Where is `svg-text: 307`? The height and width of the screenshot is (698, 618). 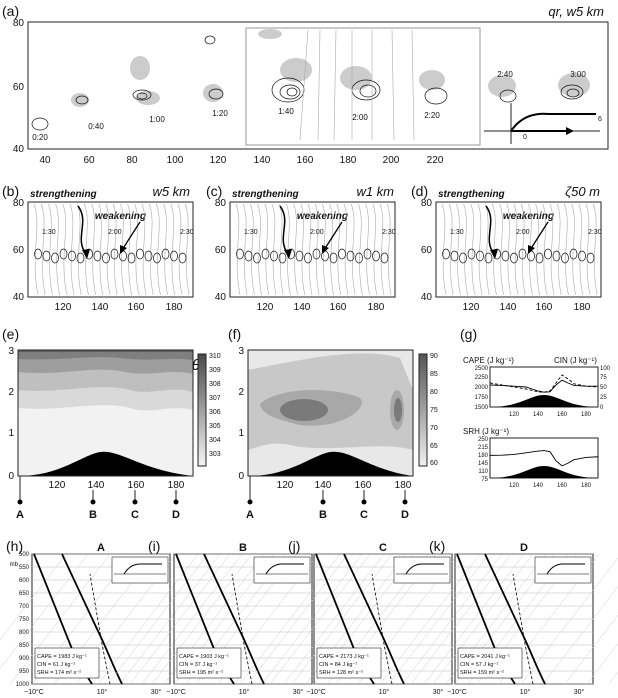
svg-text: 307 is located at coordinates (215, 398).